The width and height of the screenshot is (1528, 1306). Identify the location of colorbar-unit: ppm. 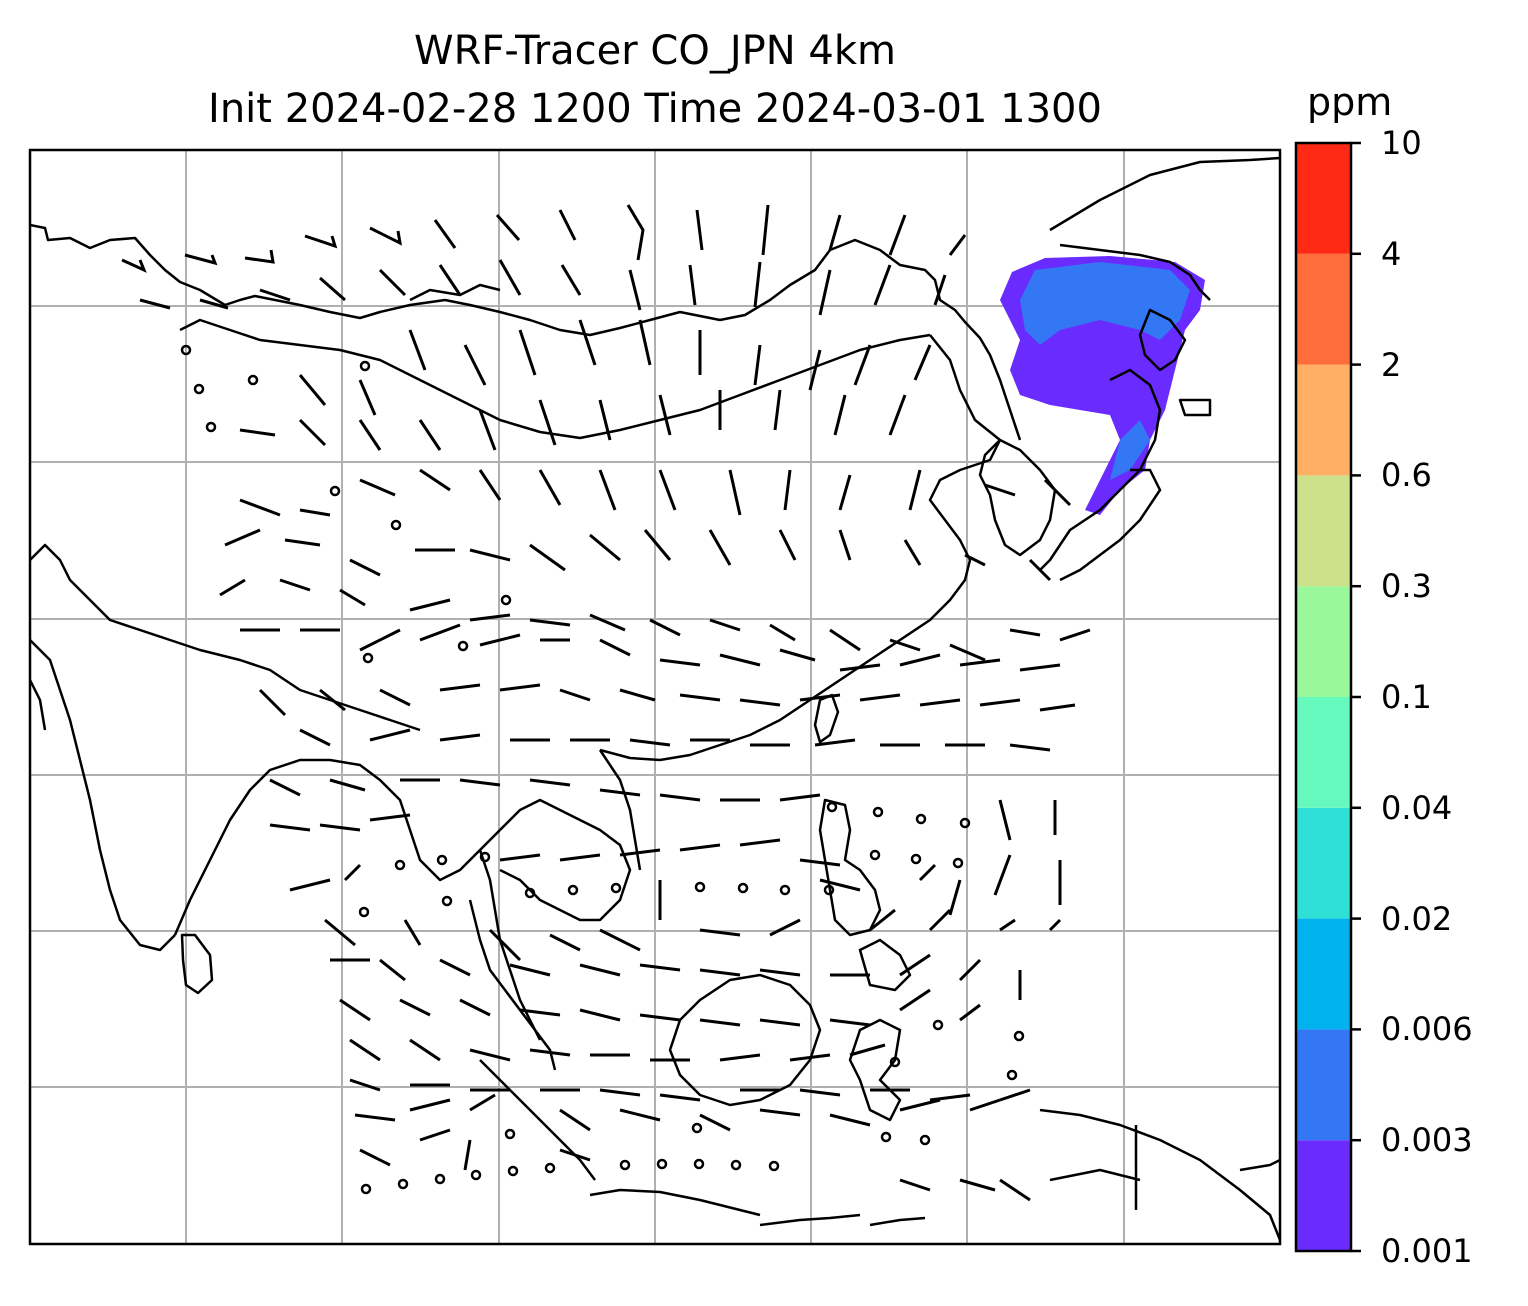
(1350, 102).